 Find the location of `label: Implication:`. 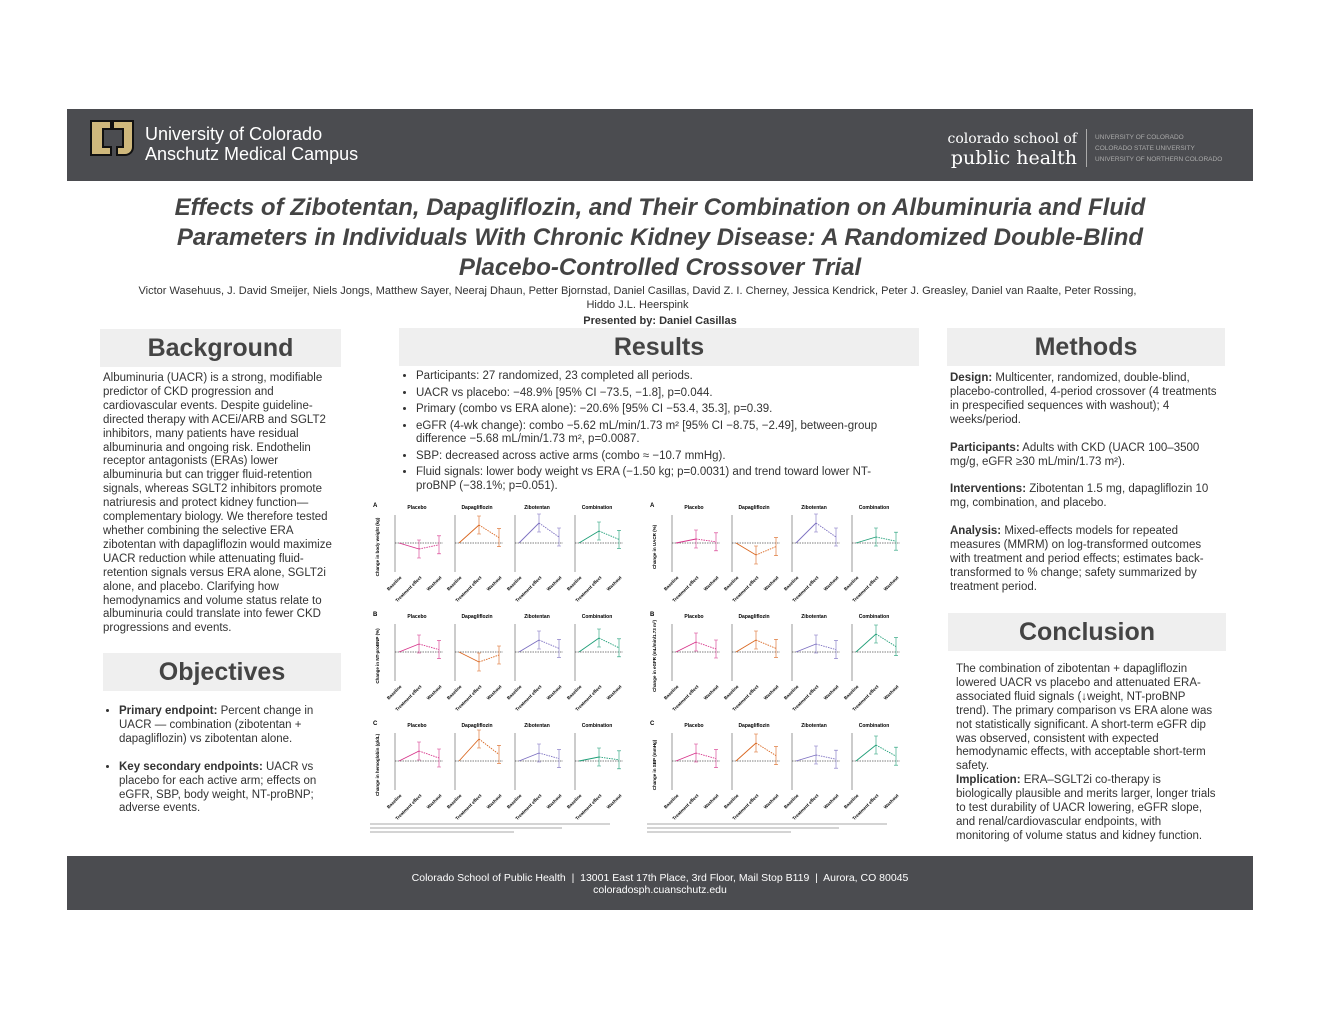

label: Implication: is located at coordinates (988, 780).